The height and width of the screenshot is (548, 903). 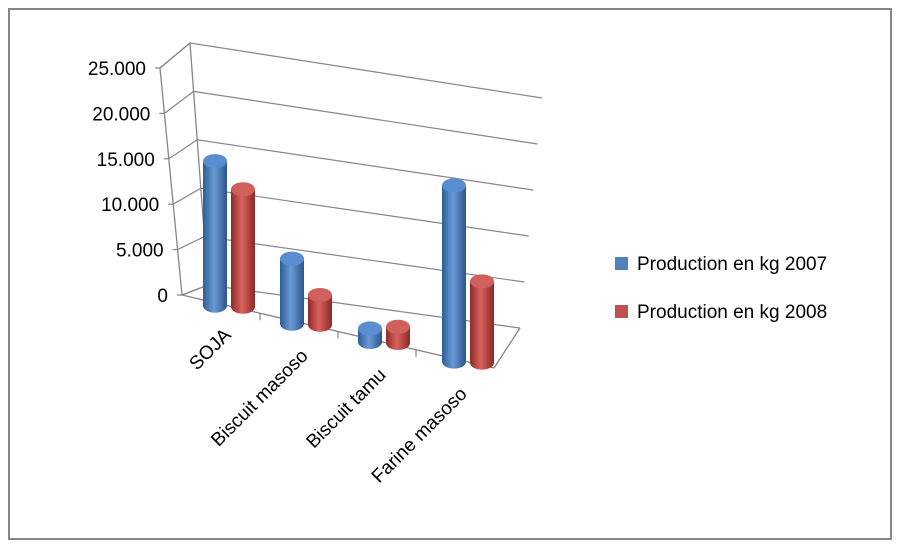 What do you see at coordinates (121, 114) in the screenshot?
I see `y-tick-label: 20.000` at bounding box center [121, 114].